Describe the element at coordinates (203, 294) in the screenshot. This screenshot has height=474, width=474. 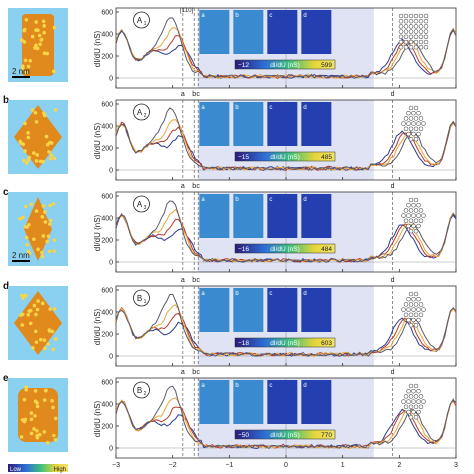
I see `didu-map-letter: a` at that location.